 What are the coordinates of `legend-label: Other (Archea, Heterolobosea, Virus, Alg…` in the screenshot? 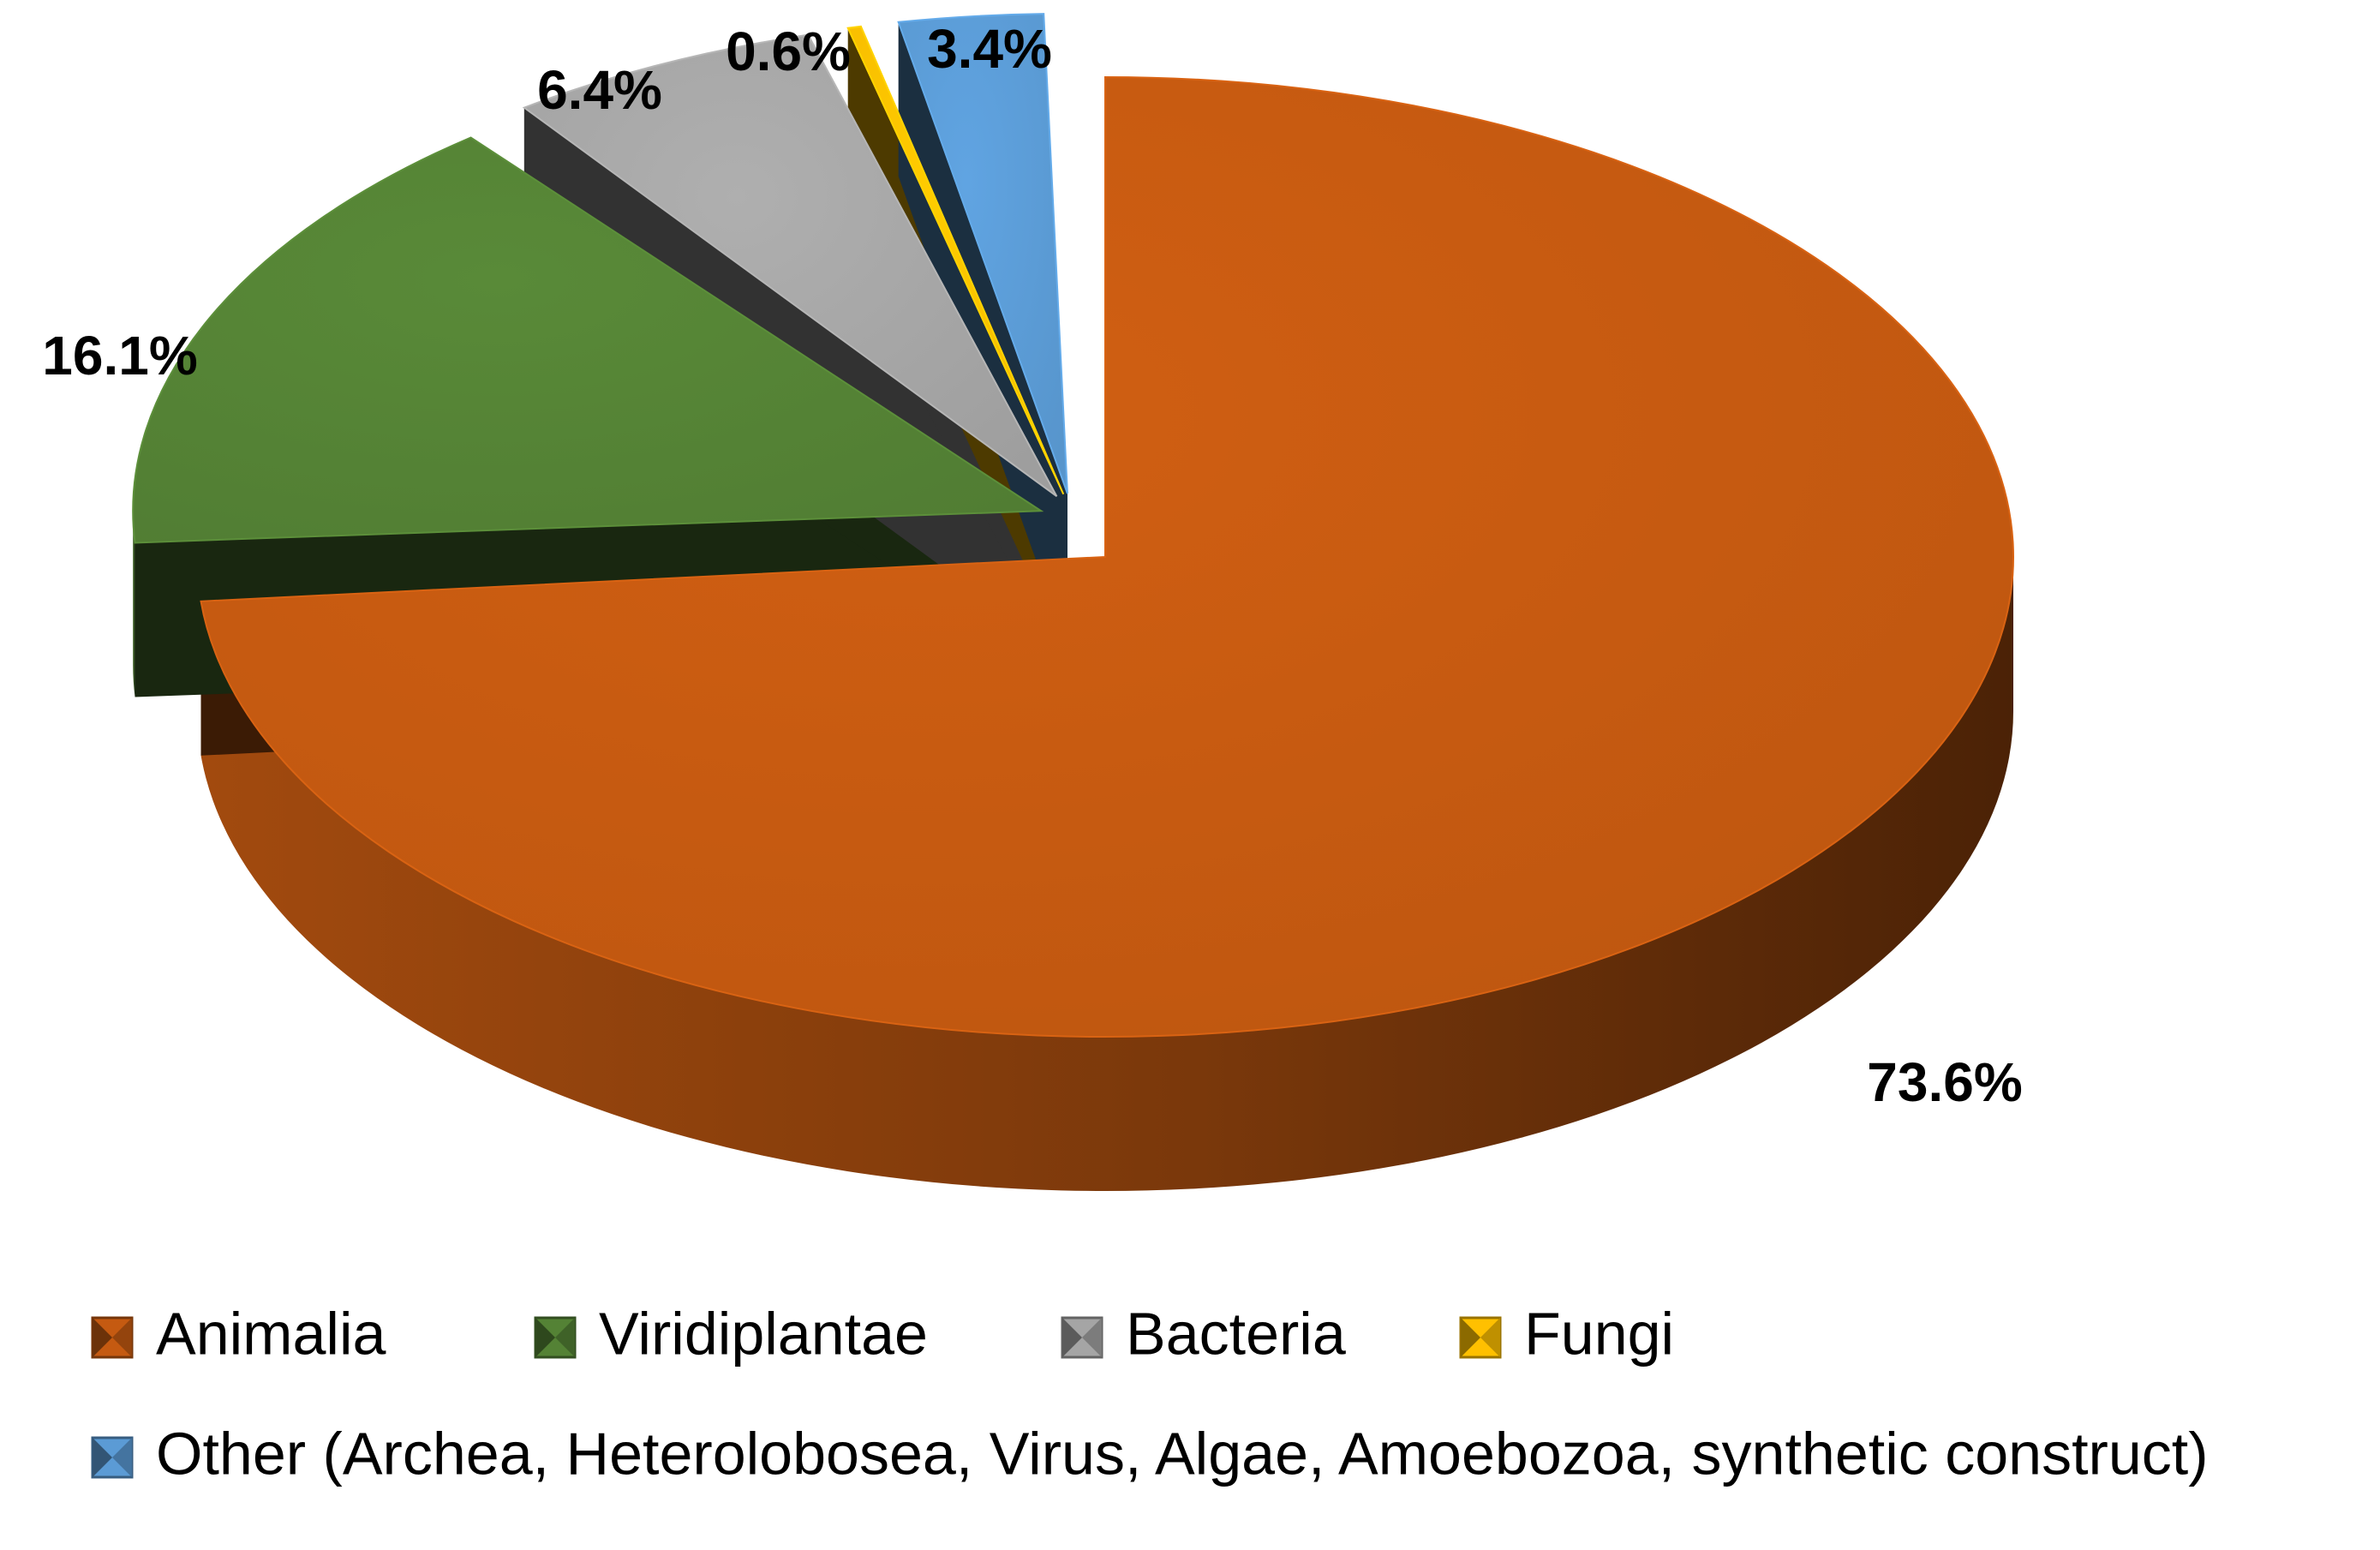 It's located at (1182, 1453).